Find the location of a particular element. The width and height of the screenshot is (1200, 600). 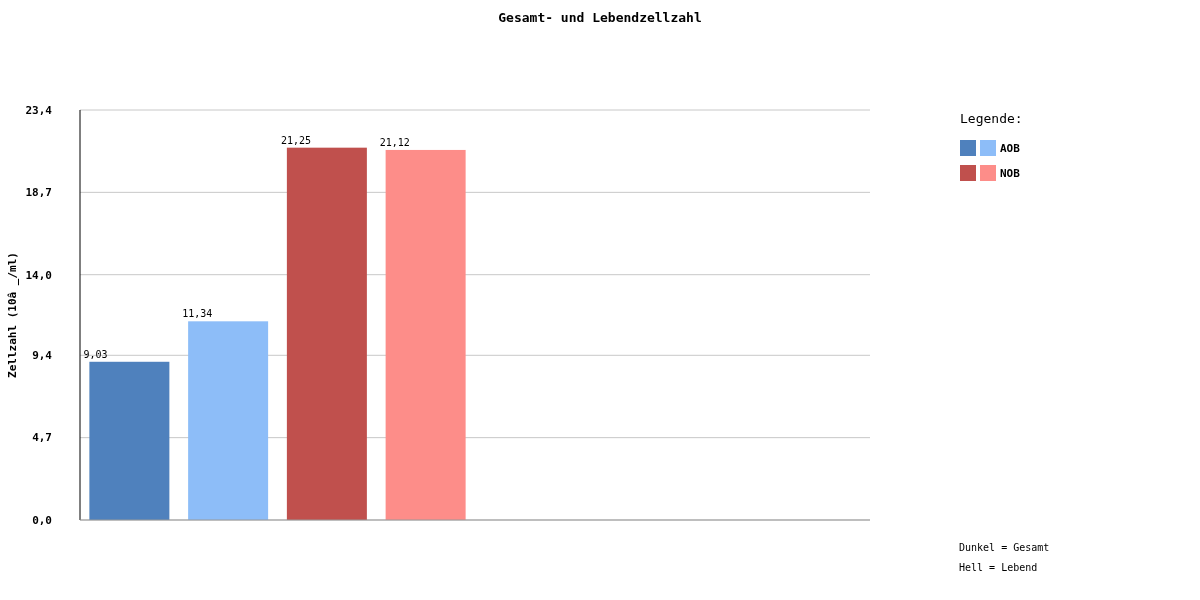

legend-label: AOB is located at coordinates (1010, 148).